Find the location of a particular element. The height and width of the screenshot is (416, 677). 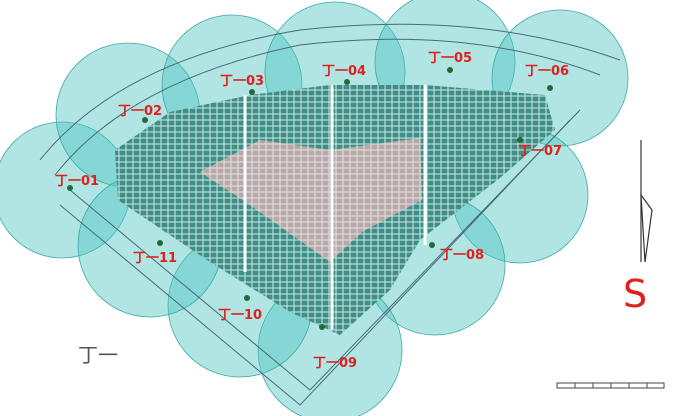

legend-title: 丁一 is located at coordinates (98, 355).